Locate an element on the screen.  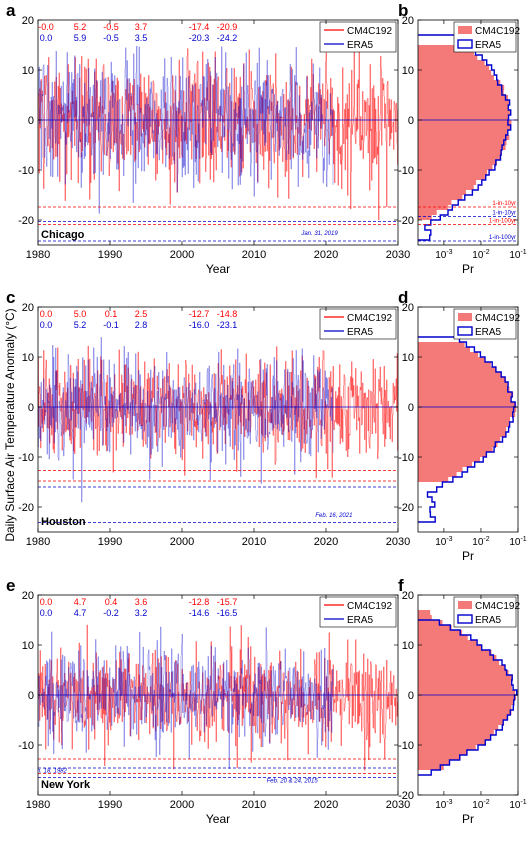
stat-reanalysis-value: 2.8 is located at coordinates (141, 325).